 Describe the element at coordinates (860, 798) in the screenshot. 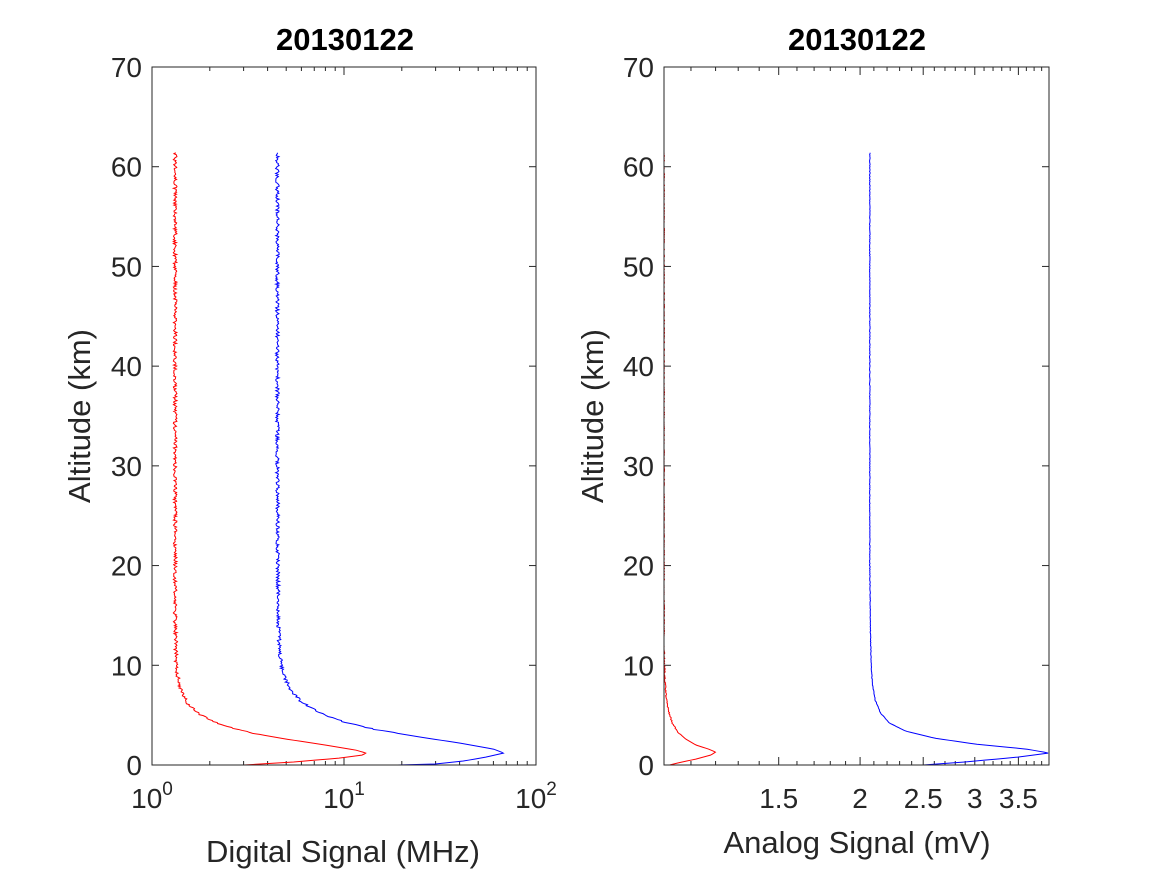

I see `x-tick-label: 2` at that location.